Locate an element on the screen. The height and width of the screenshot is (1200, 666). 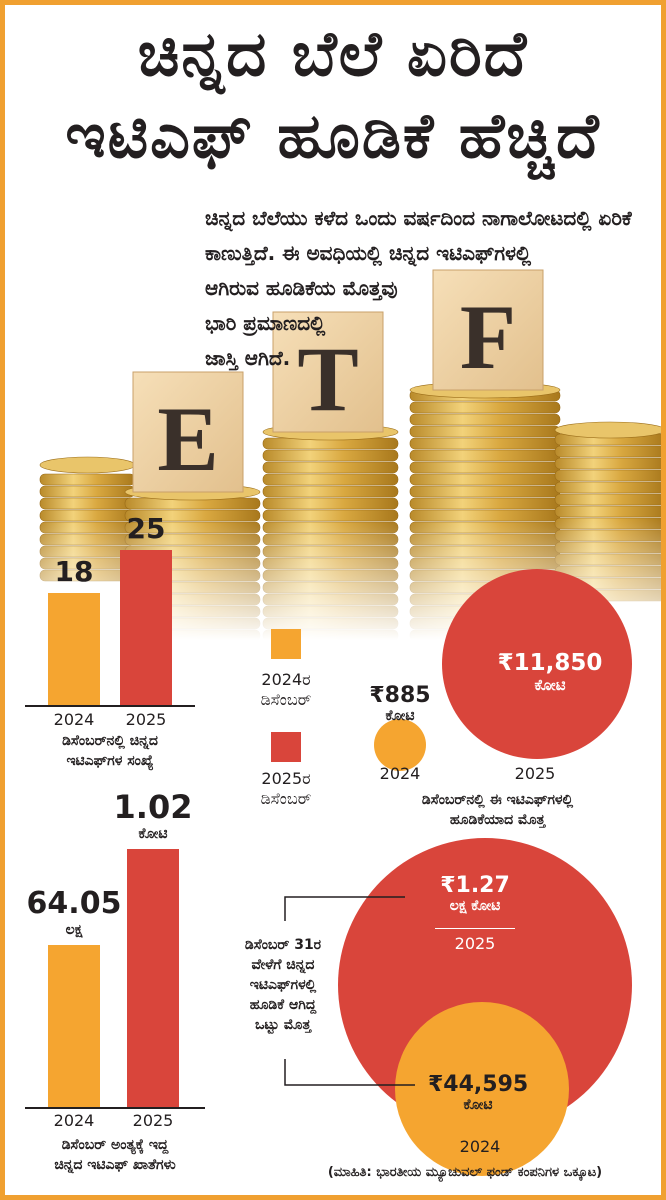
etf-count-year-2024: 2024 is located at coordinates (74, 719).